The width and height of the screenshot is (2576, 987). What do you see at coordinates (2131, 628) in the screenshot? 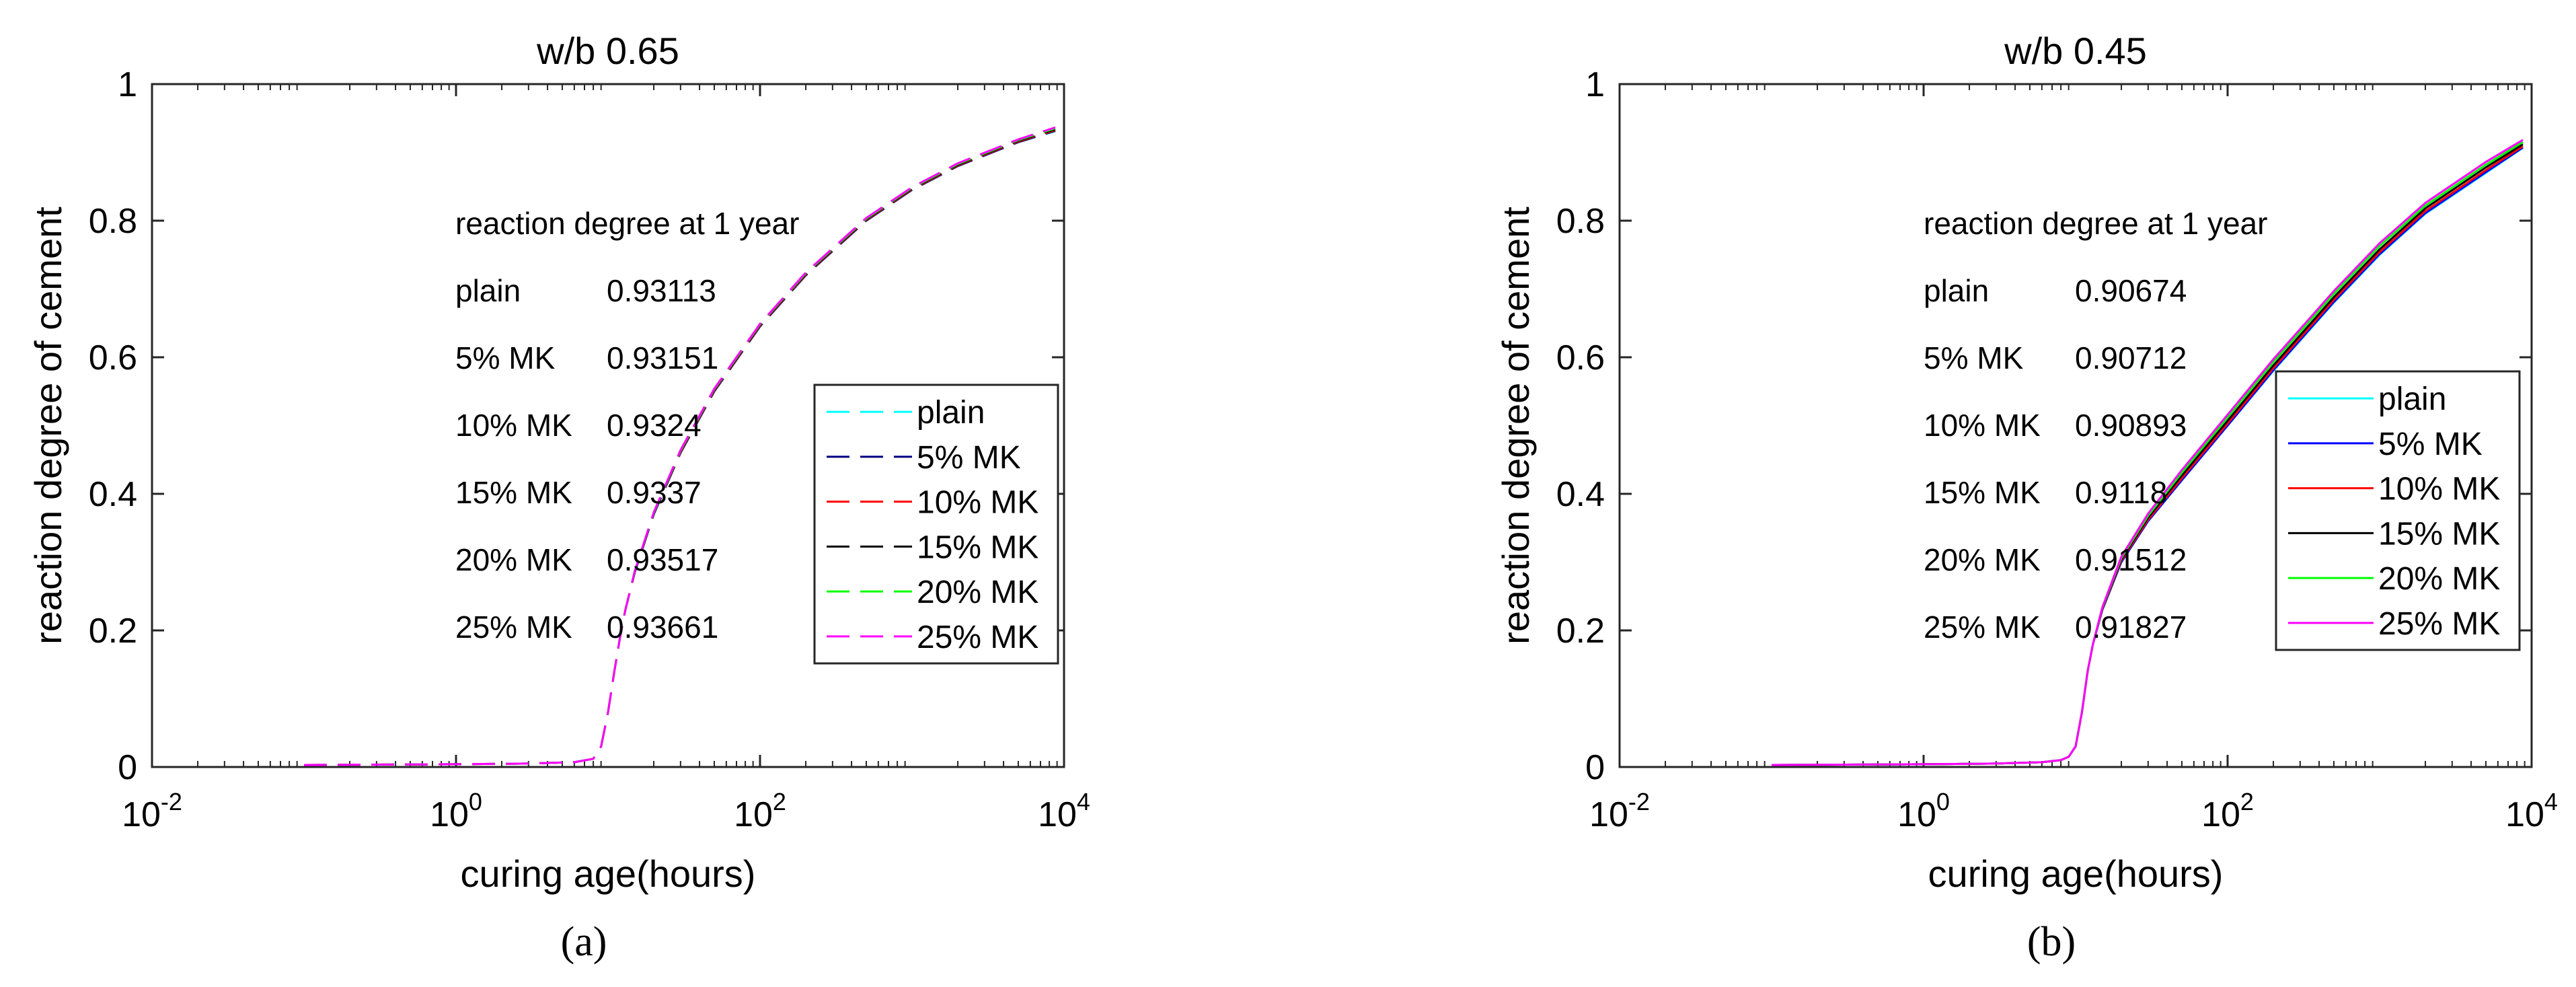
I see `annotation-series-value: 0.91827` at bounding box center [2131, 628].